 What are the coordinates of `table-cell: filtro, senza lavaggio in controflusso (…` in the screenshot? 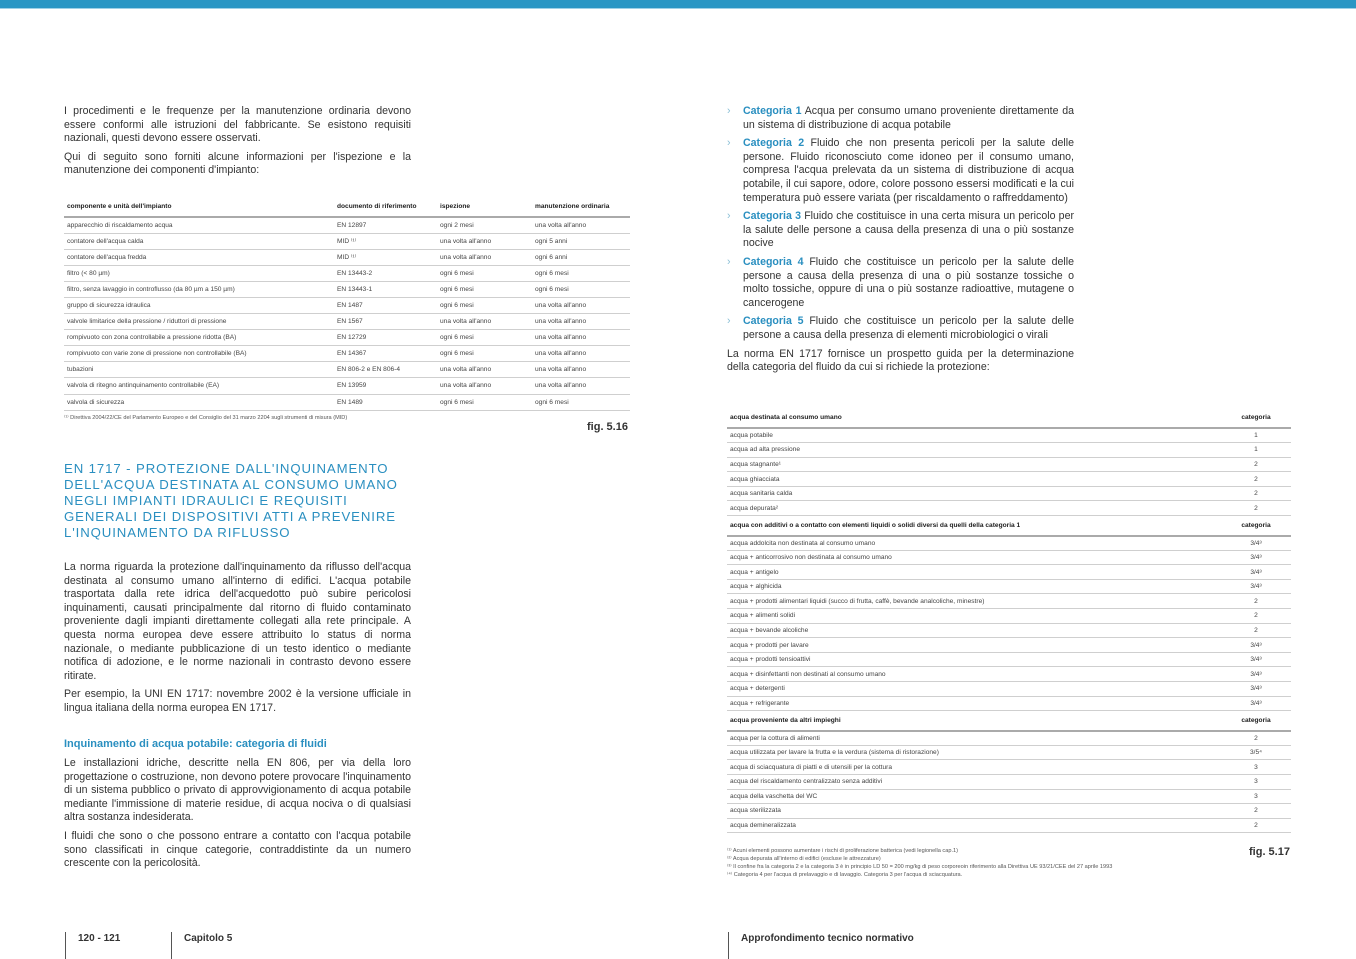 It's located at (199, 289).